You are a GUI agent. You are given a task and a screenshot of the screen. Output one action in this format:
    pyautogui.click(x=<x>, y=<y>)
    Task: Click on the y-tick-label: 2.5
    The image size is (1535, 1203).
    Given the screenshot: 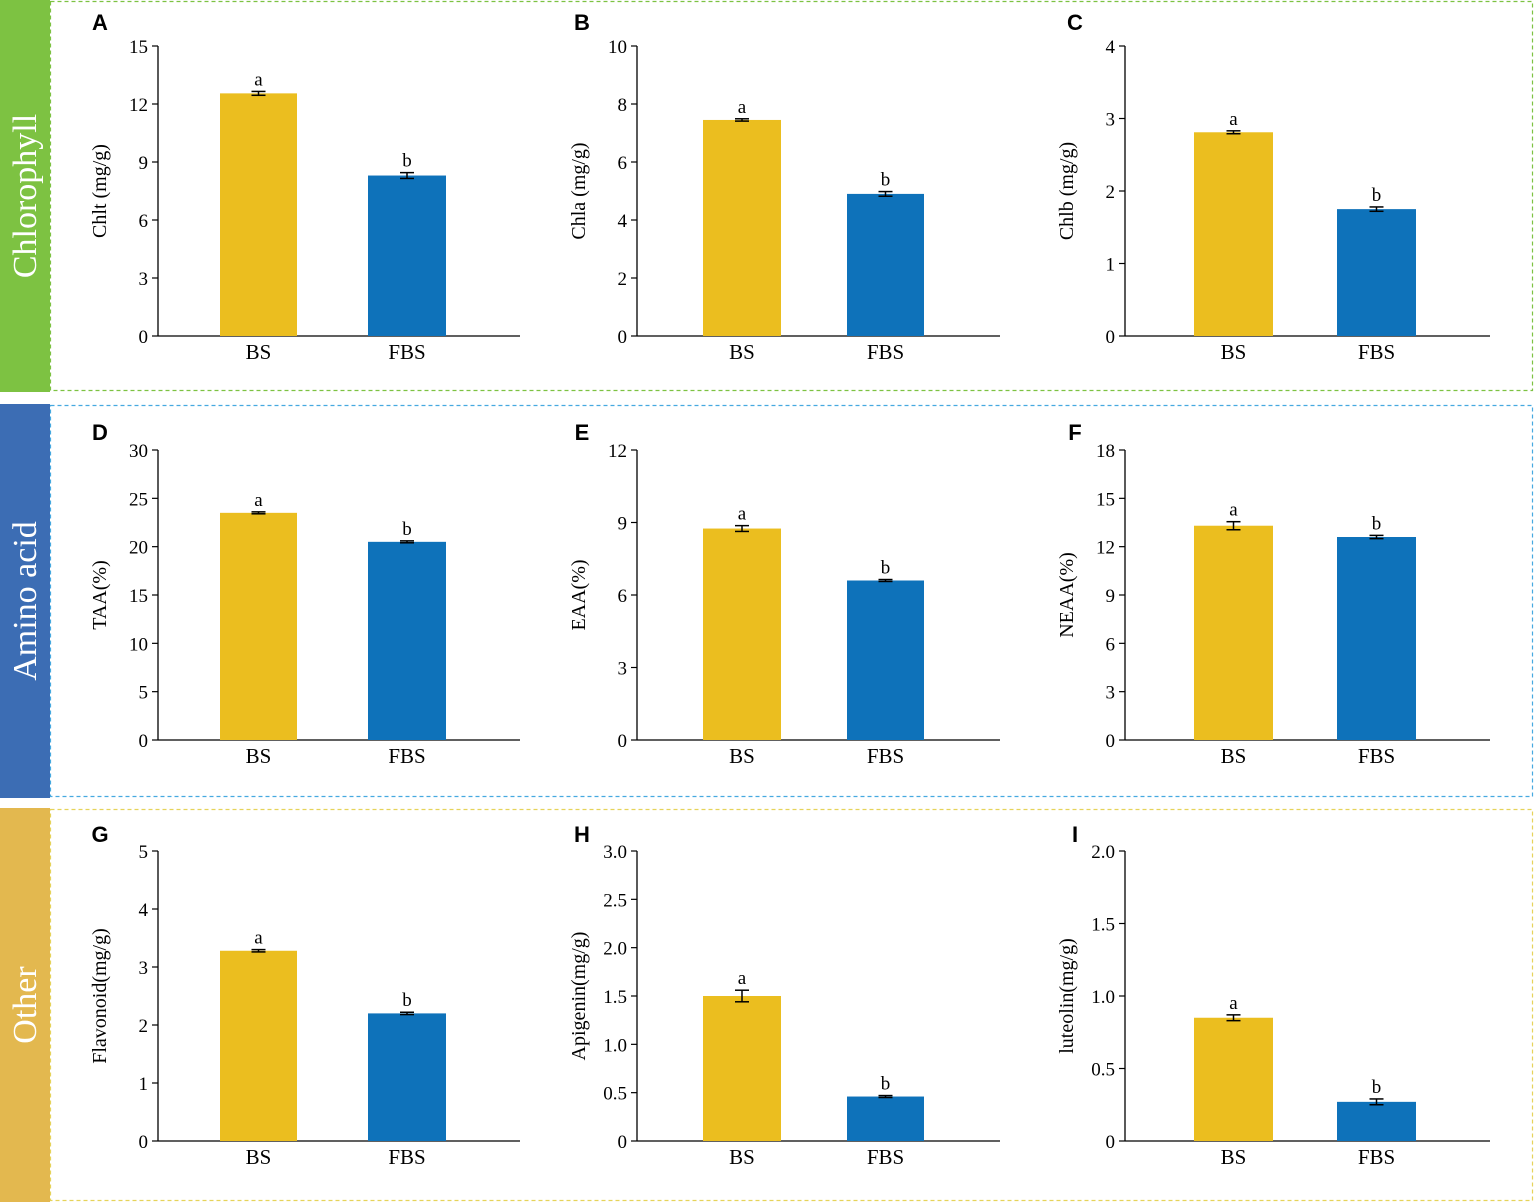 What is the action you would take?
    pyautogui.click(x=615, y=900)
    